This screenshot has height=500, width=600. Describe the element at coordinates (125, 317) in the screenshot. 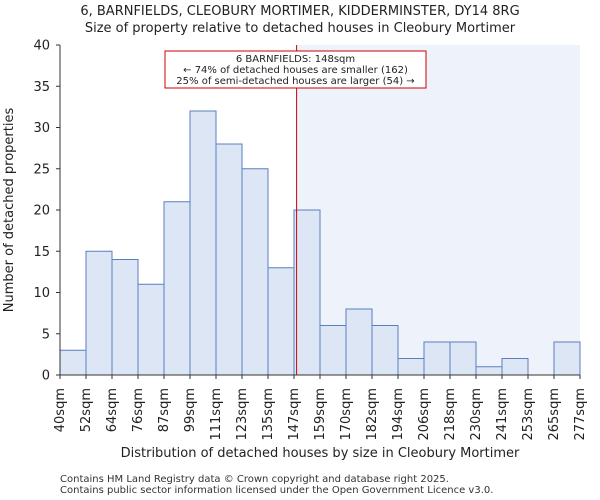

I see `bar-64sqm` at that location.